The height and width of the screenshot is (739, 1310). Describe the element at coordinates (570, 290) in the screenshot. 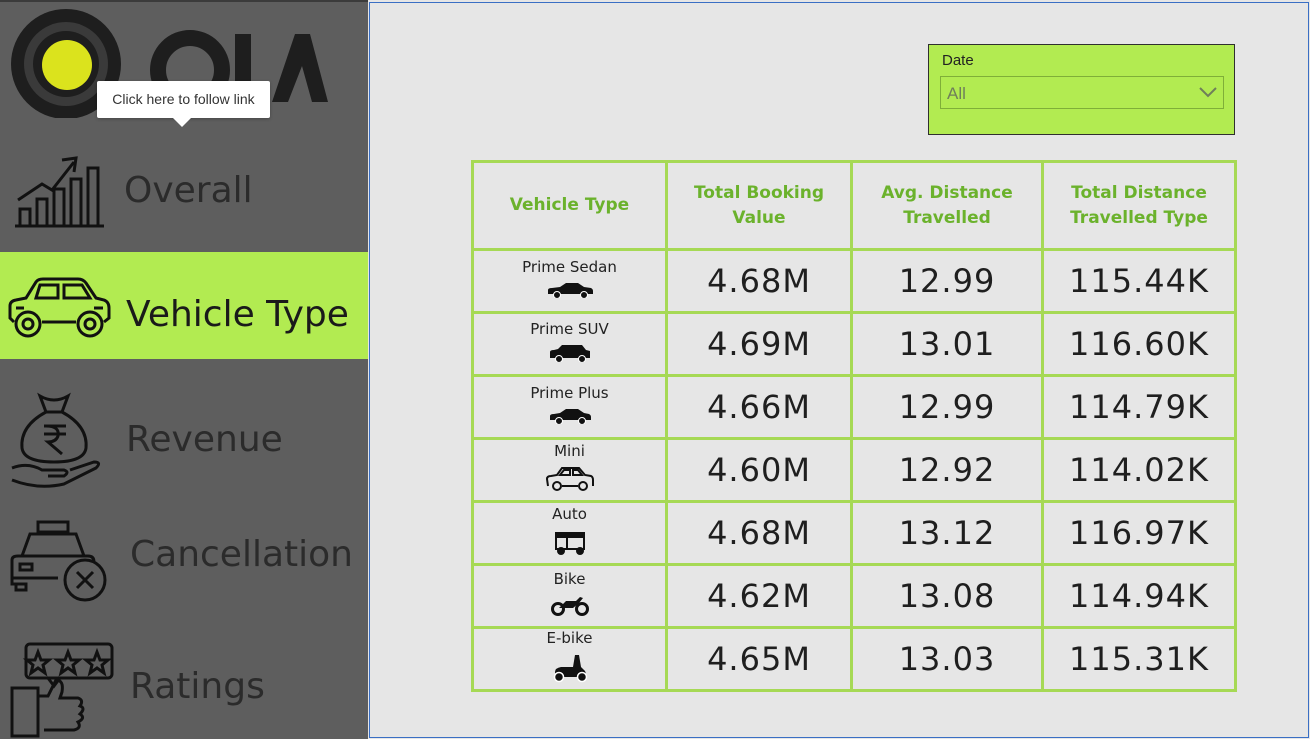

I see `sedan-icon` at that location.